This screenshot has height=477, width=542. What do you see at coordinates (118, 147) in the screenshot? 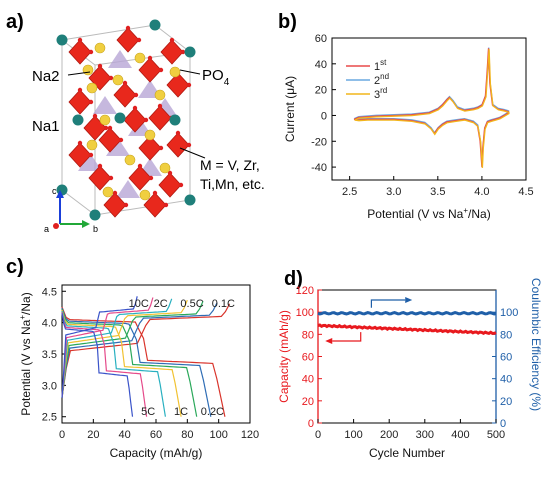
I see `po4-tetrahedron` at bounding box center [118, 147].